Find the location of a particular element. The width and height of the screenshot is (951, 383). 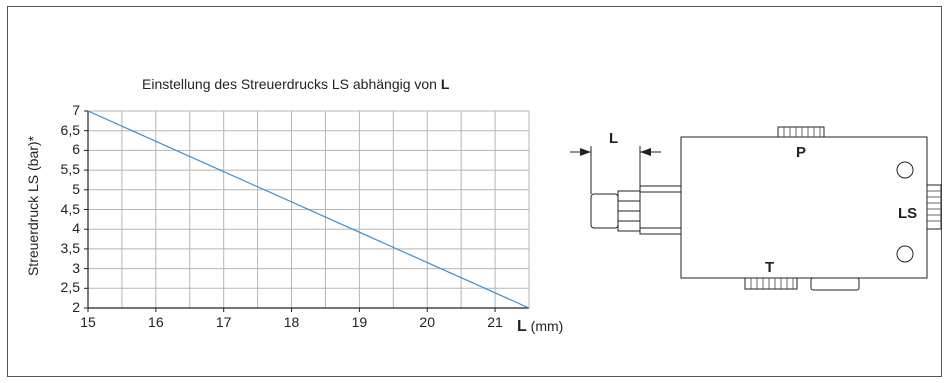

y-tick-label: 4 is located at coordinates (76, 228).